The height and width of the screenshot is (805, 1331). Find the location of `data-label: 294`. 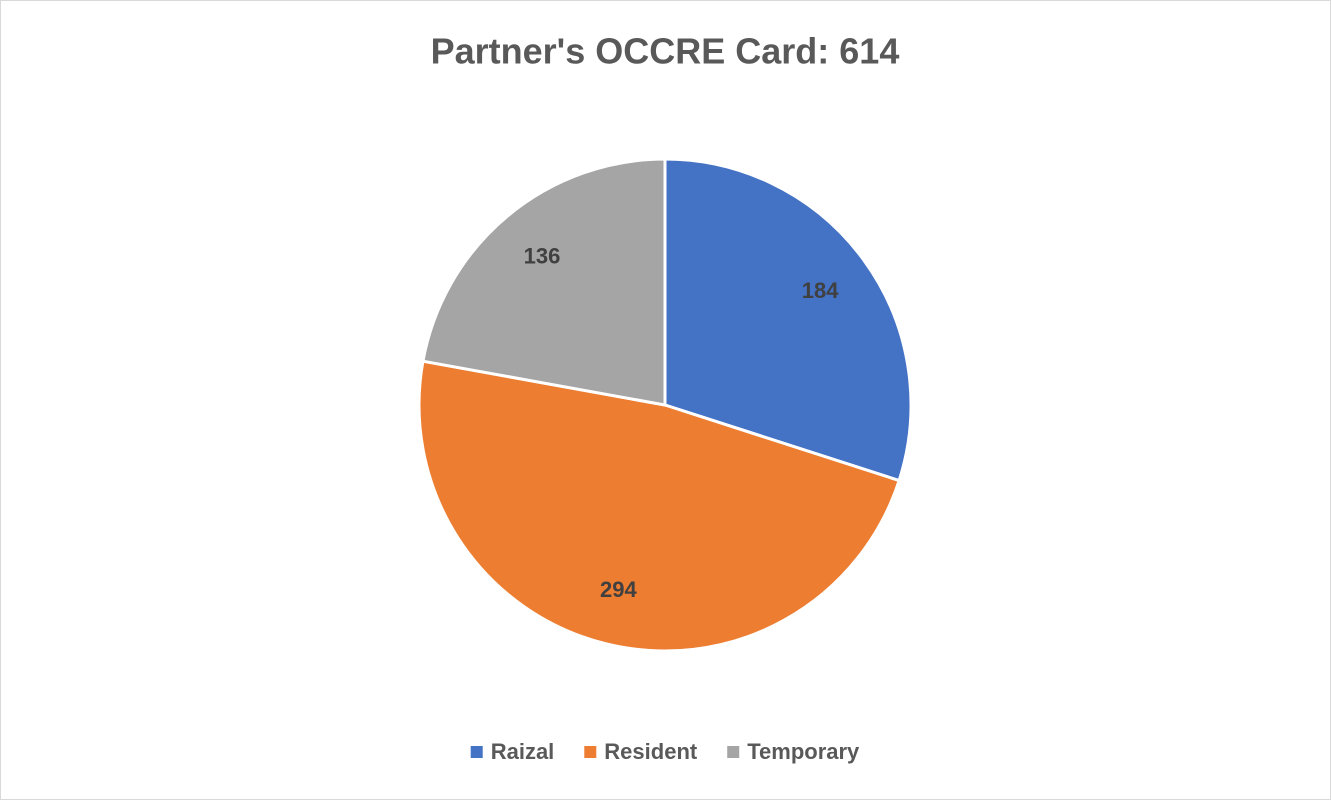

data-label: 294 is located at coordinates (618, 589).